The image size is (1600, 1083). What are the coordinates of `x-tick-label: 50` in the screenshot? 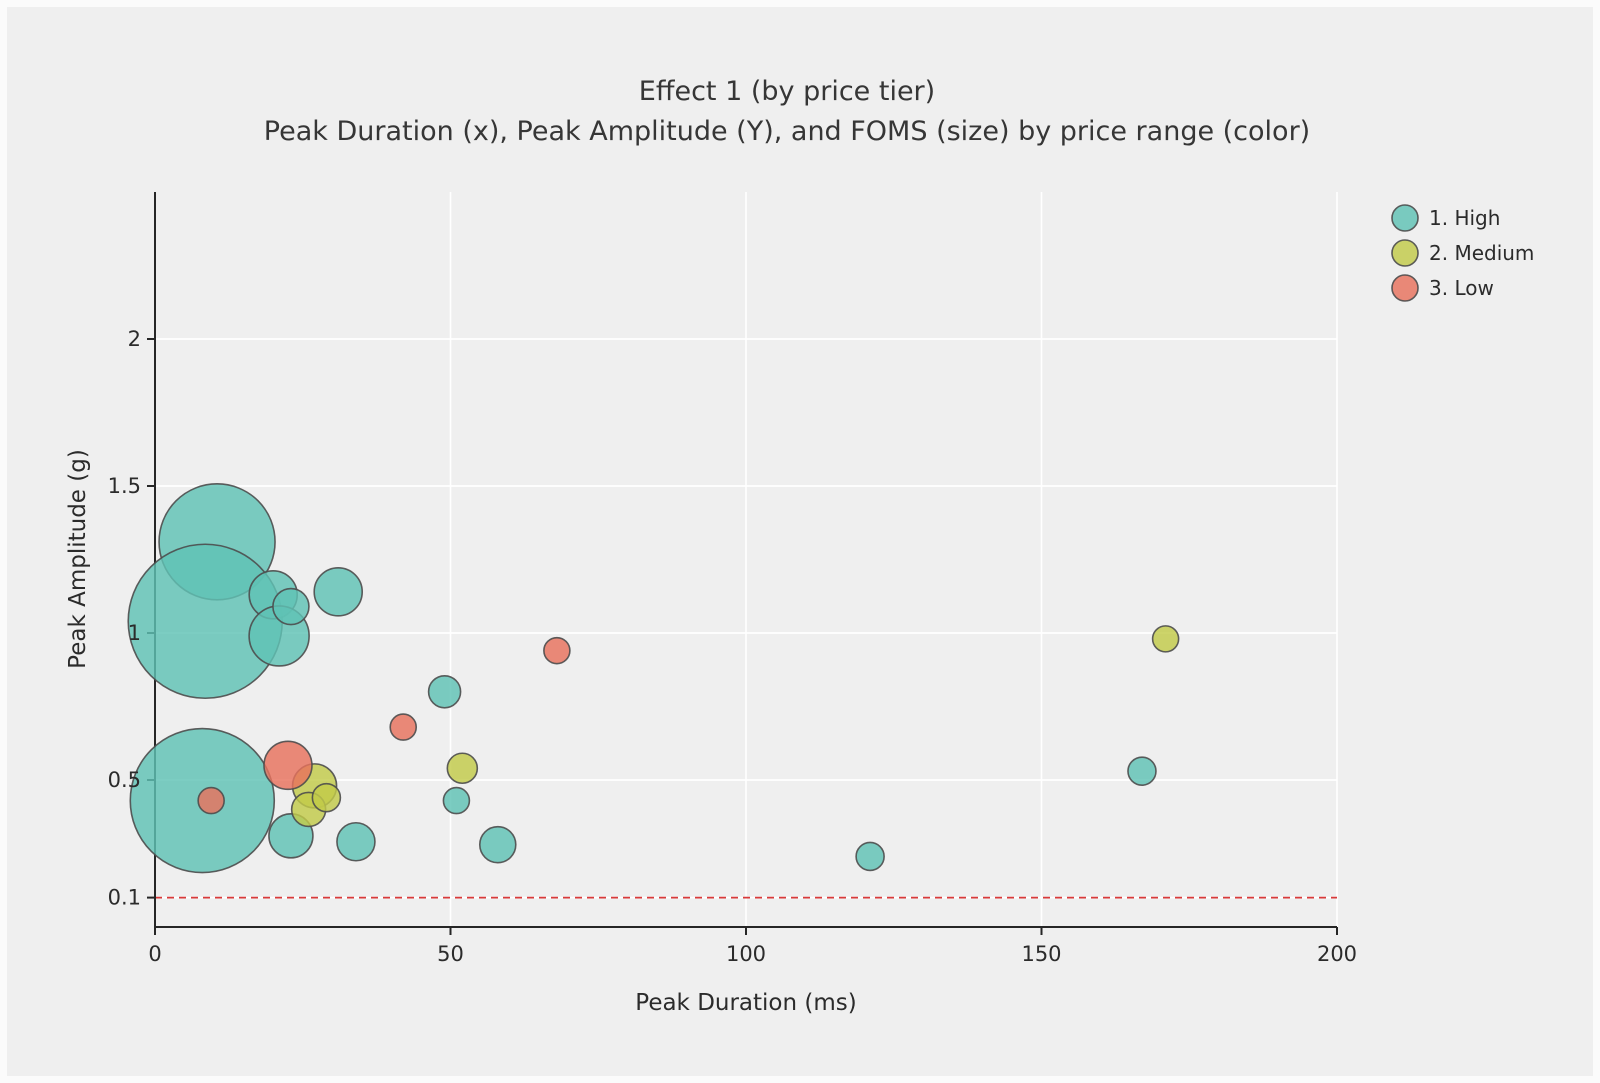 It's located at (450, 954).